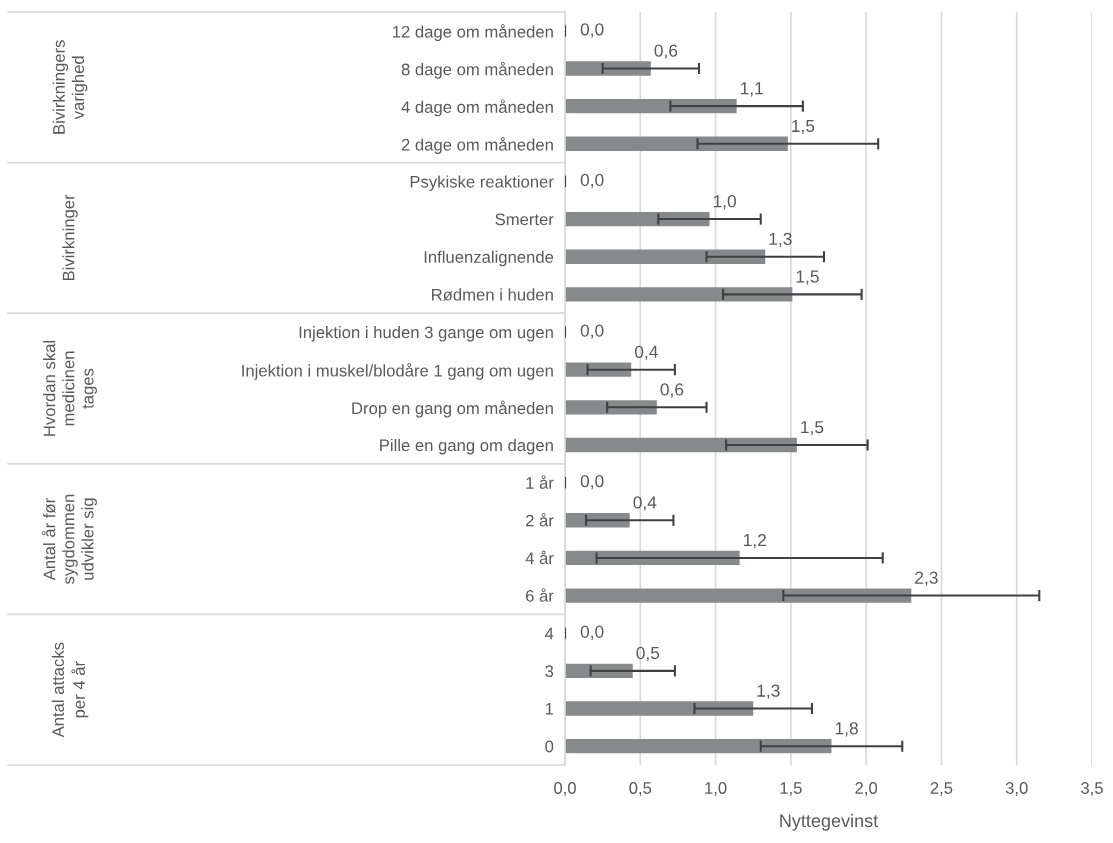 This screenshot has height=843, width=1113. Describe the element at coordinates (489, 258) in the screenshot. I see `y-tick-label: Influenzalignende` at that location.